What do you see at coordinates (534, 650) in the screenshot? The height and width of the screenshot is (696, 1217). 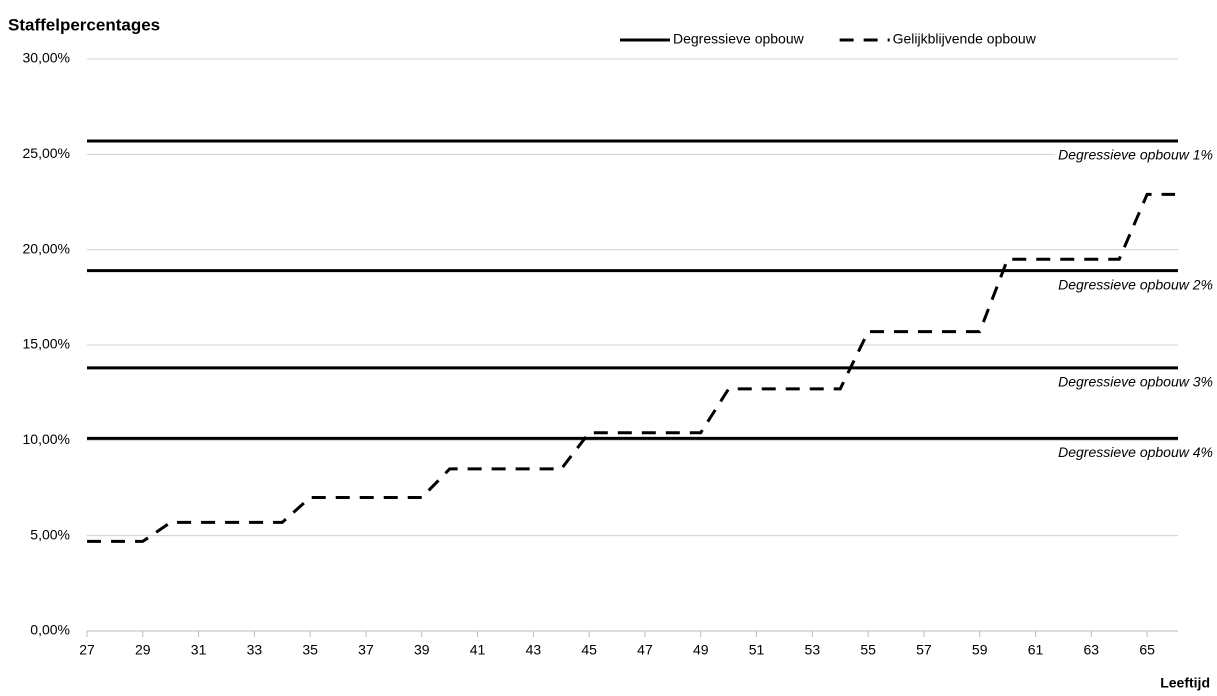 I see `x-tick-label: 43` at bounding box center [534, 650].